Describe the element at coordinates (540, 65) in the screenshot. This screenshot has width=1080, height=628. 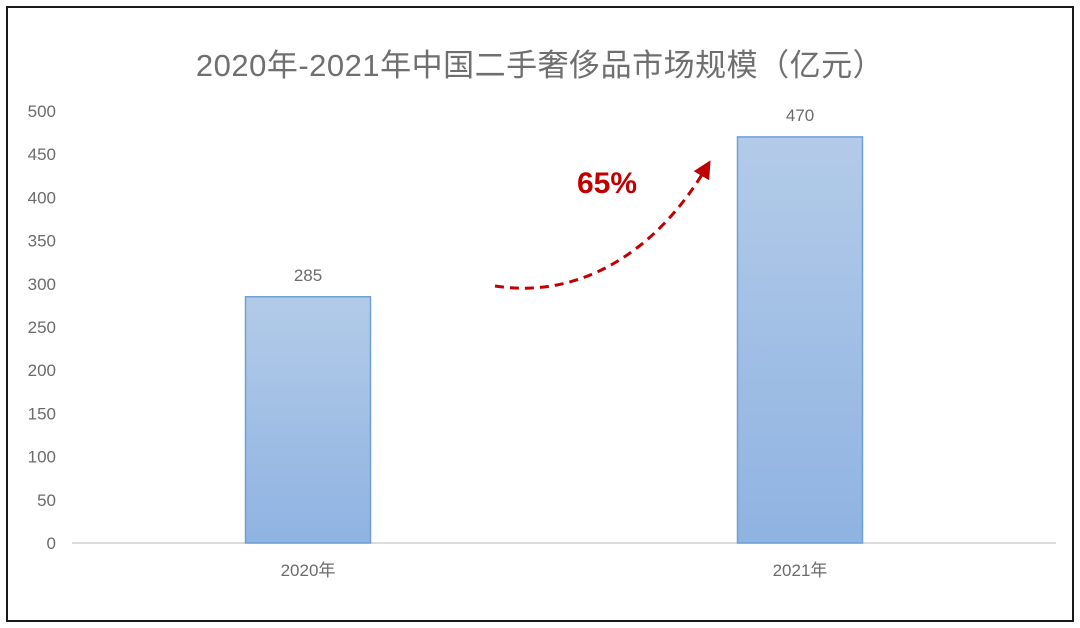
I see `chart-title: 2020年-2021年中国二手奢侈品市场规模（亿元）` at that location.